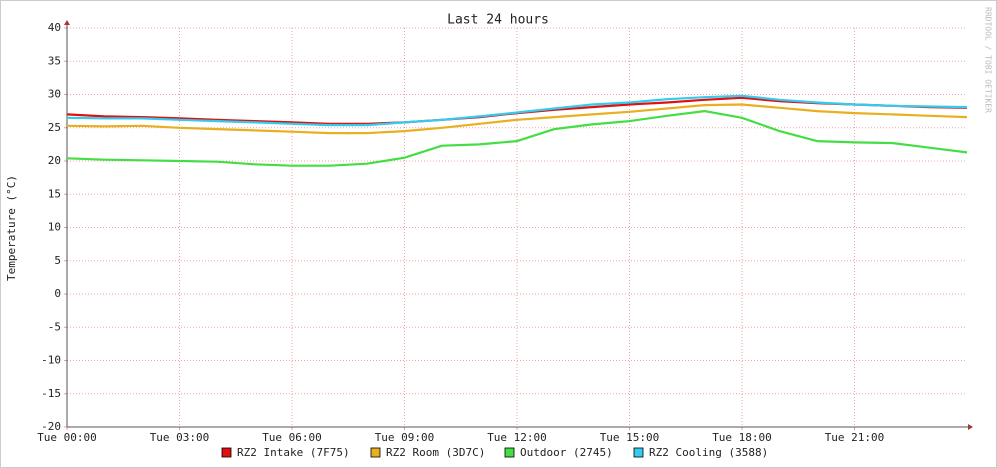  What do you see at coordinates (51, 360) in the screenshot?
I see `y-tick-label: -10` at bounding box center [51, 360].